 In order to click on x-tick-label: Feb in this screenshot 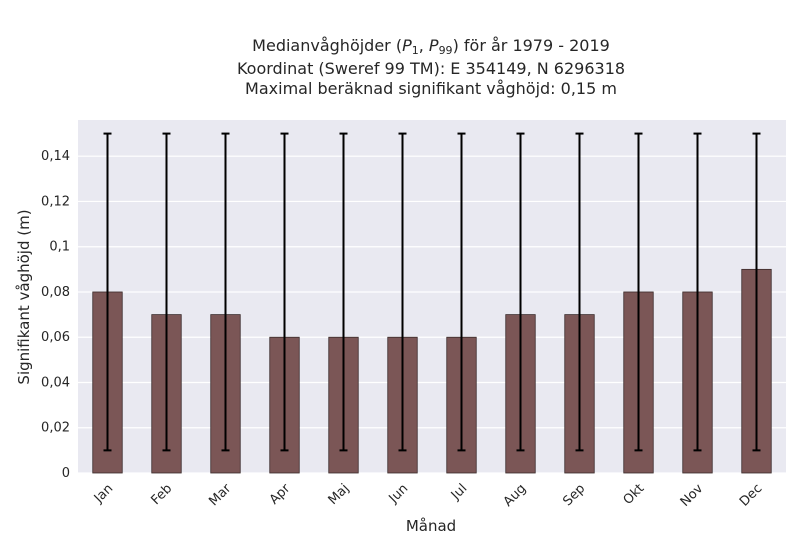, I will do `click(161, 494)`.